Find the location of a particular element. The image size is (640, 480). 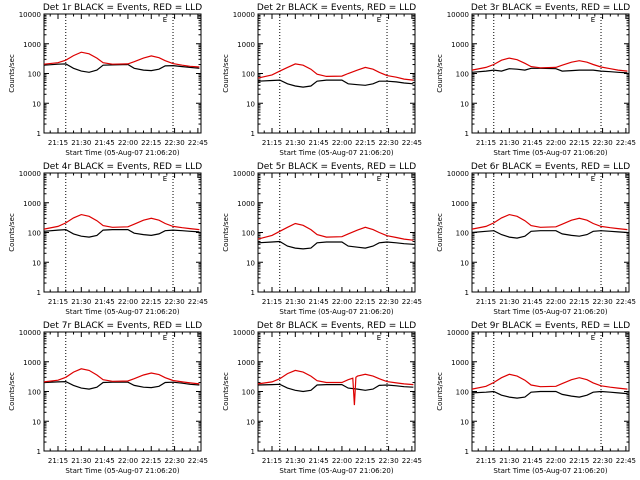

chart-title: Det 1r BLACK = Events, RED = LLD is located at coordinates (122, 8).